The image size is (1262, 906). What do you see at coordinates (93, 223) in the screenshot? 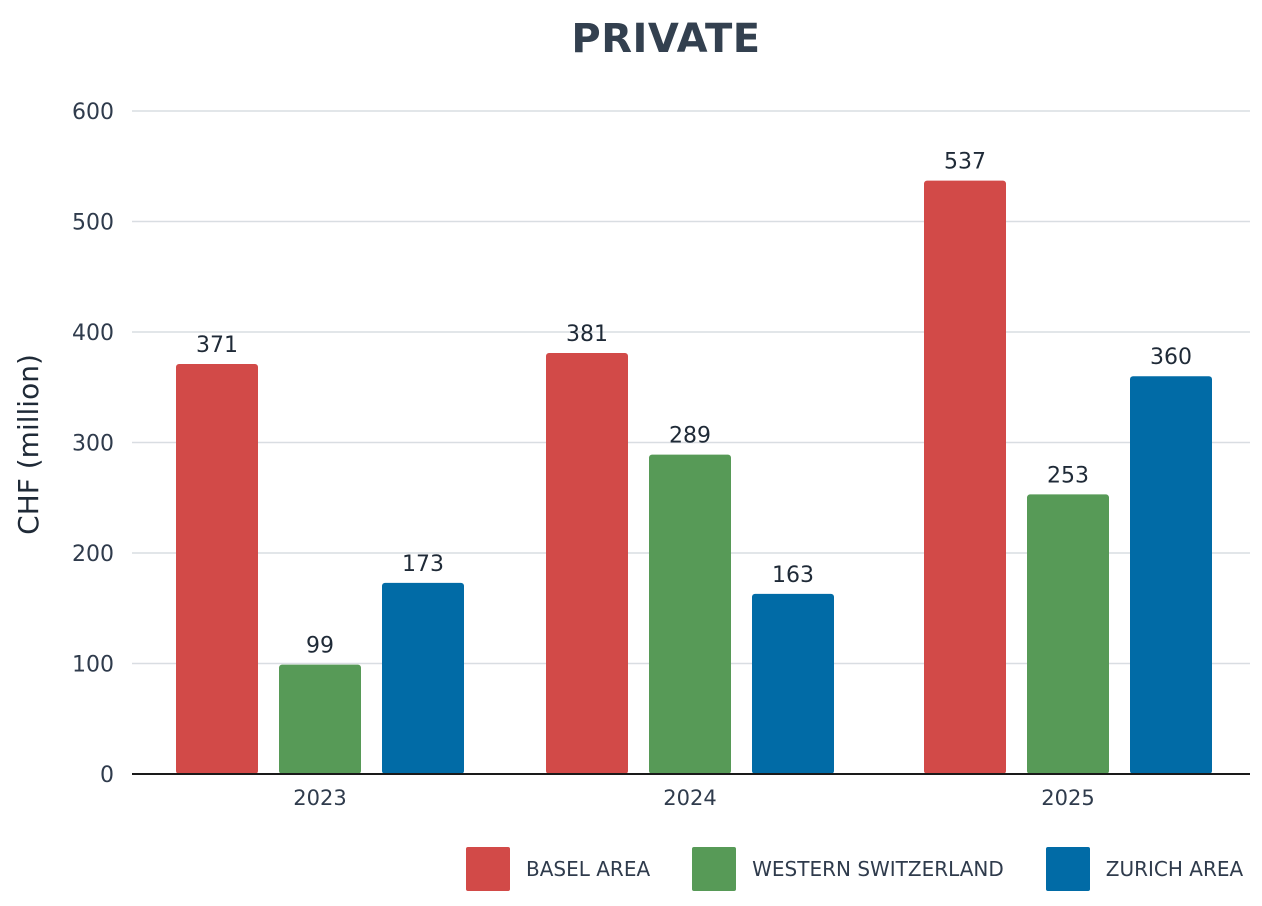
I see `y-tick-label: 500` at bounding box center [93, 223].